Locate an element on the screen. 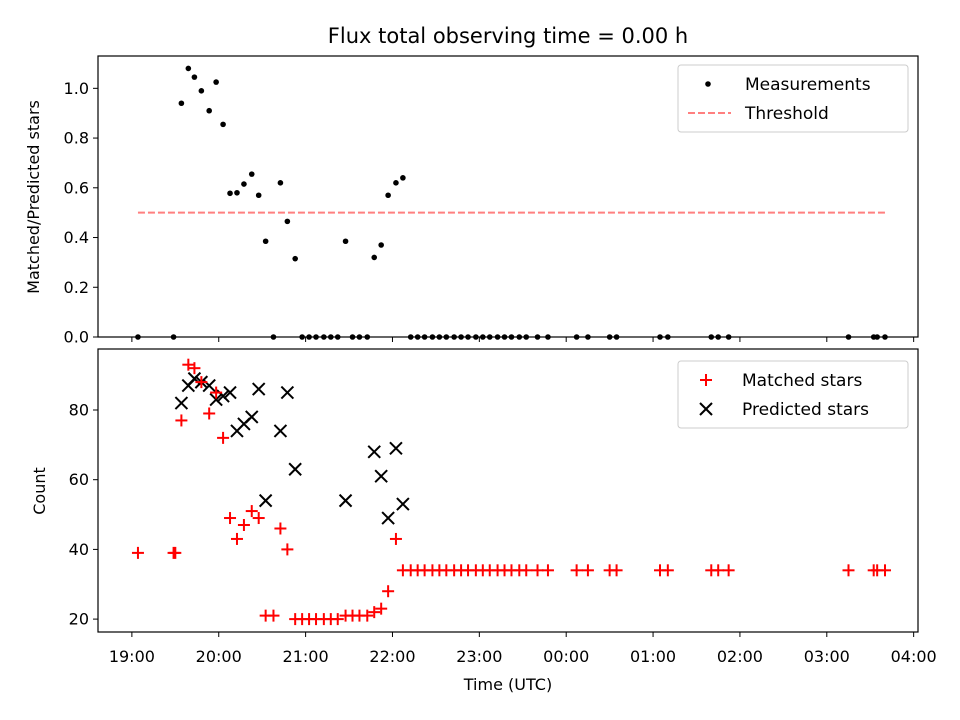 Image resolution: width=960 pixels, height=720 pixels. bottom-x-tick-label: 21:00 is located at coordinates (306, 656).